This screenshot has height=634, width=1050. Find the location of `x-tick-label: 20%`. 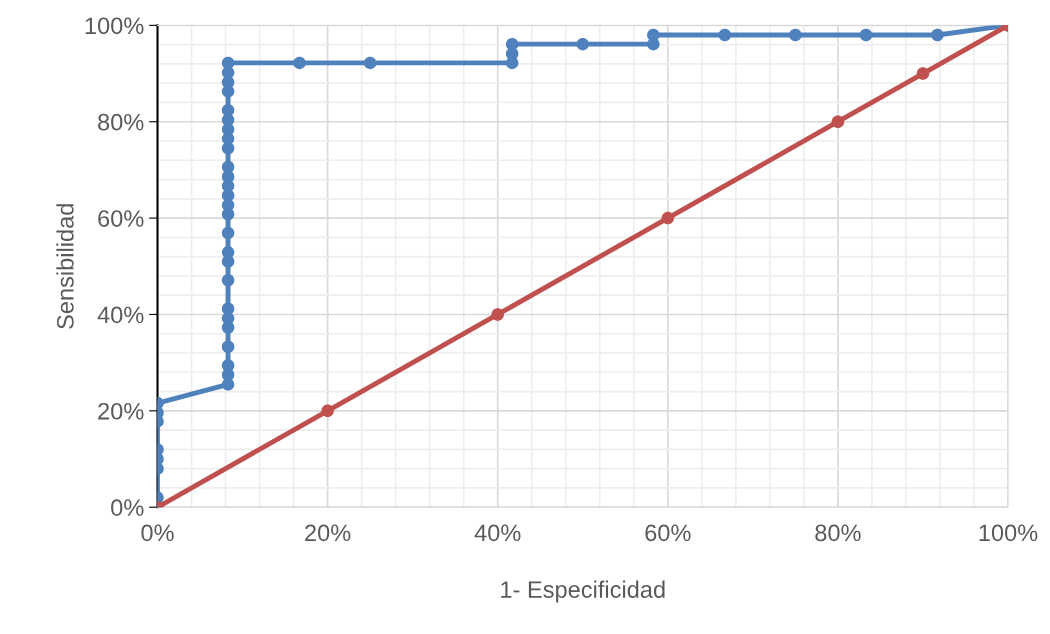

x-tick-label: 20% is located at coordinates (328, 533).